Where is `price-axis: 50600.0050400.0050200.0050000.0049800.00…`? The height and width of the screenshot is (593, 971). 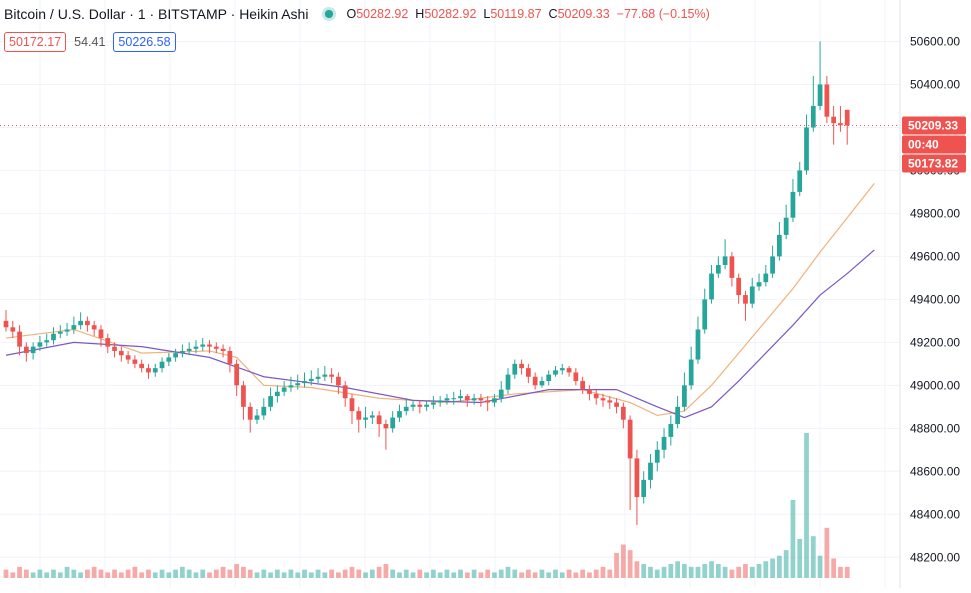 price-axis: 50600.0050400.0050200.0050000.0049800.00… is located at coordinates (935, 294).